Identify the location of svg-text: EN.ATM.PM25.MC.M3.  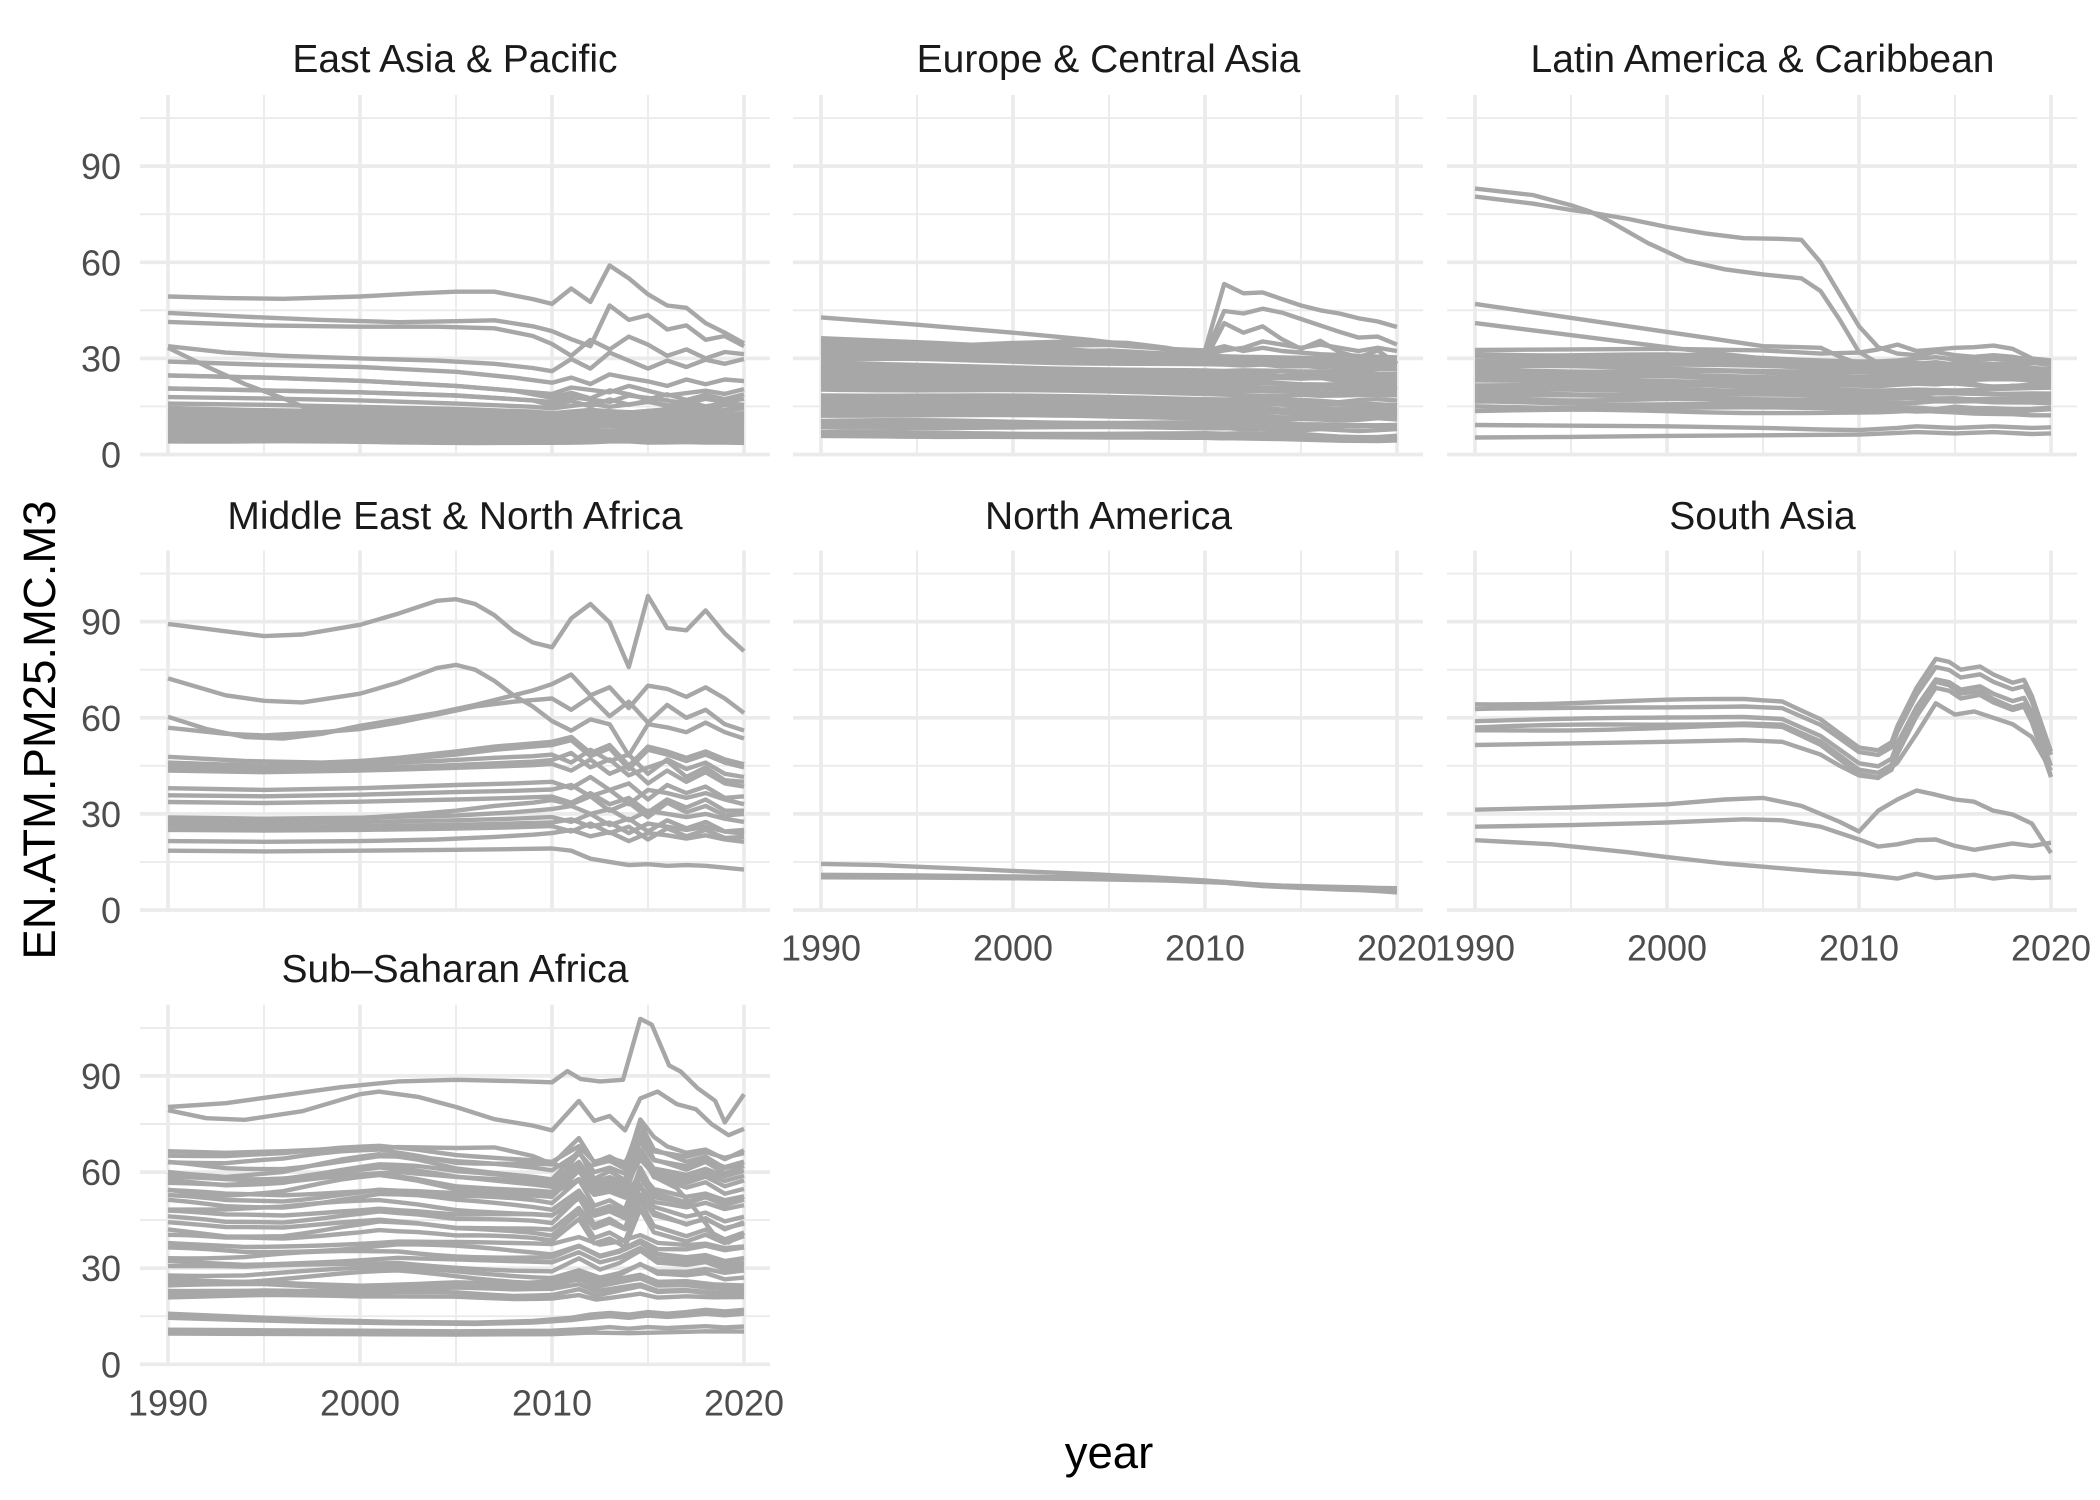
(39, 729).